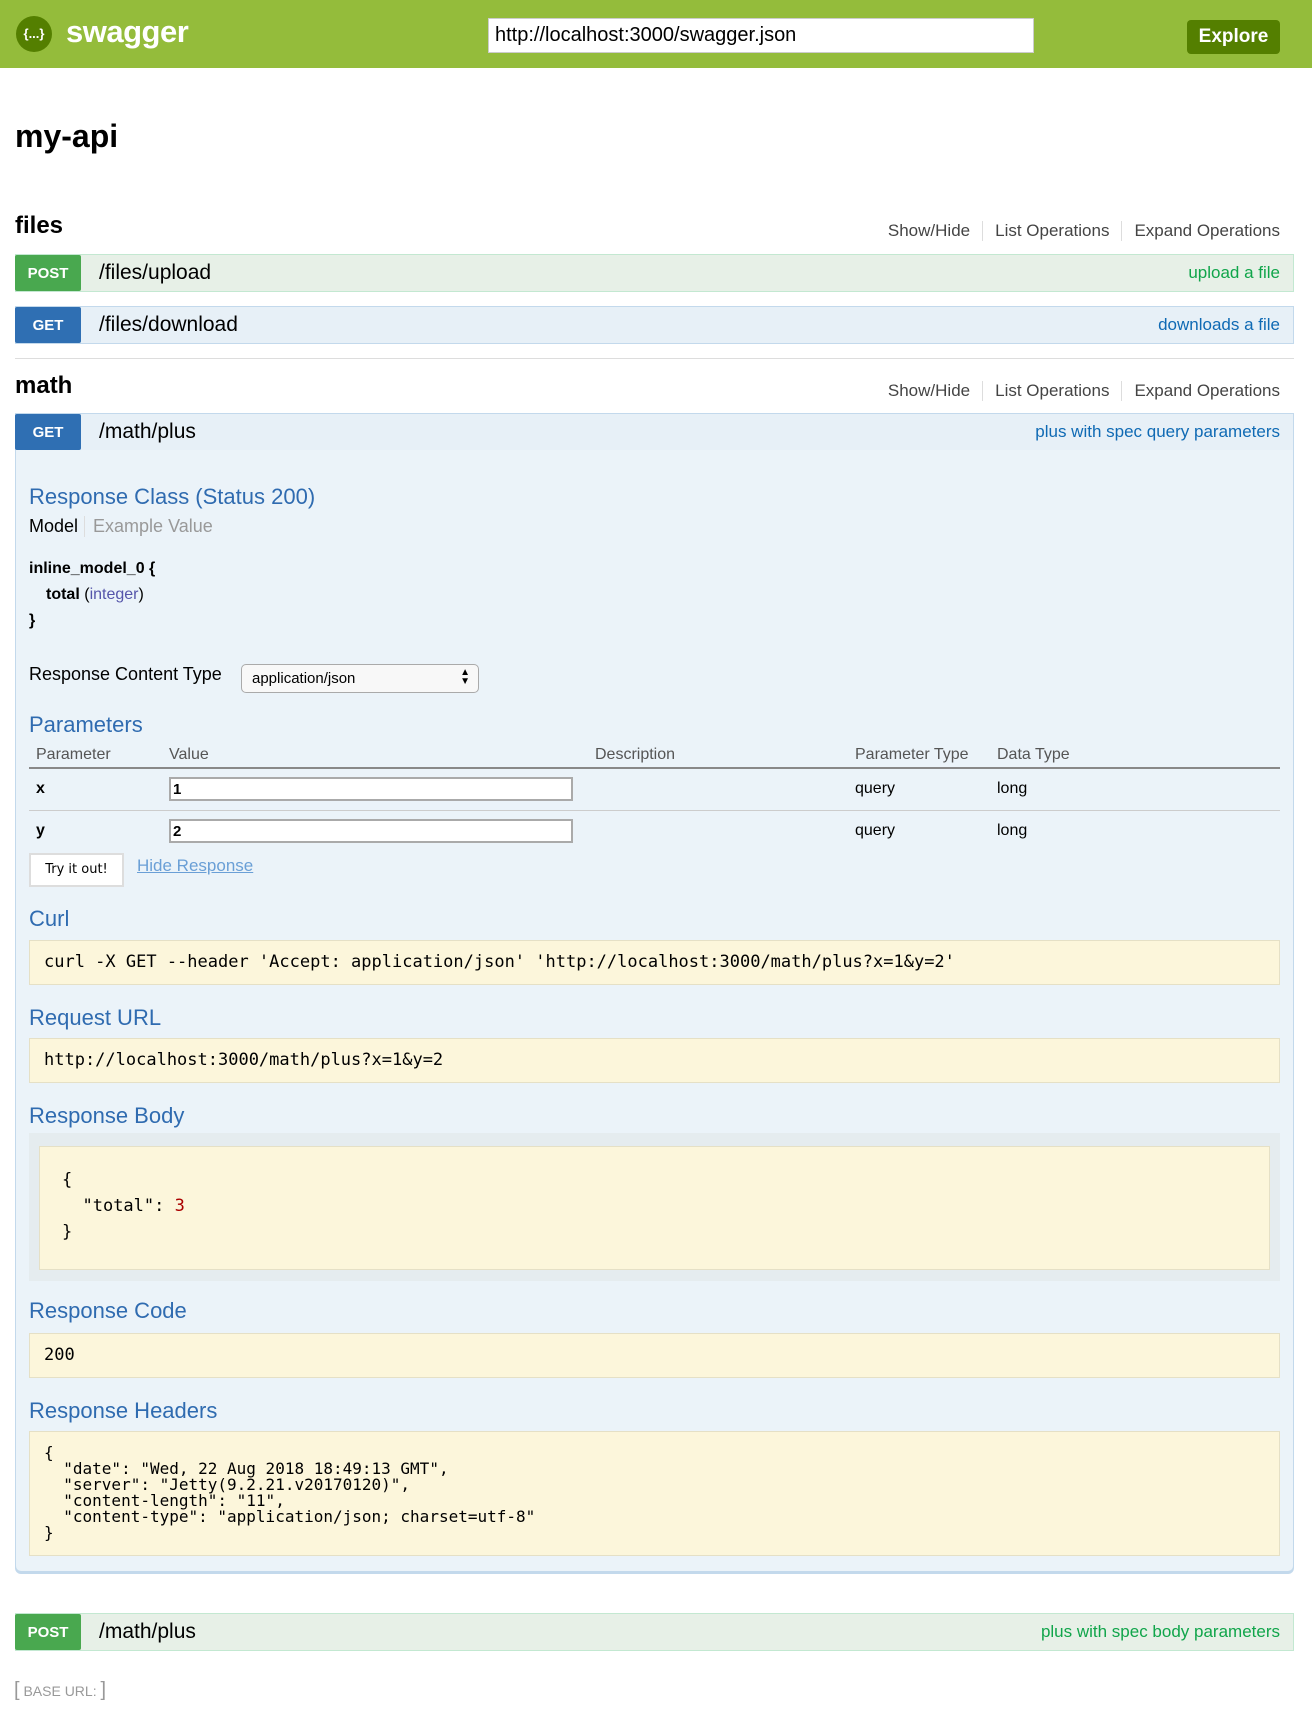 Image resolution: width=1312 pixels, height=1728 pixels. I want to click on swagger-logo-icon: {...}, so click(34, 34).